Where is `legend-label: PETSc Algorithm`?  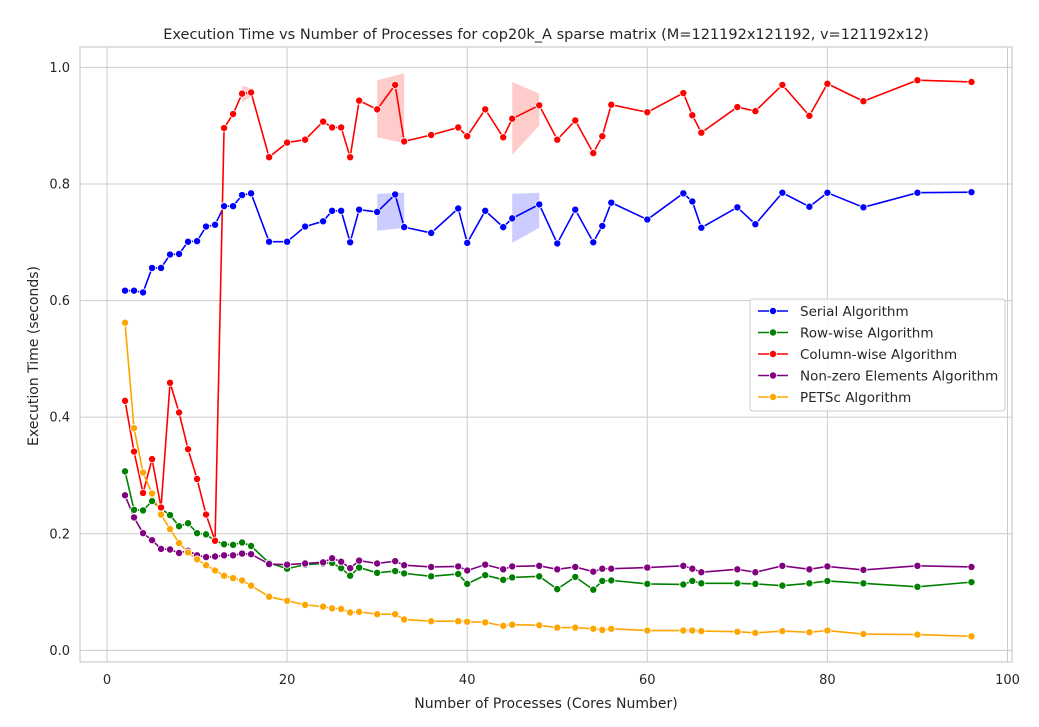 legend-label: PETSc Algorithm is located at coordinates (855, 398).